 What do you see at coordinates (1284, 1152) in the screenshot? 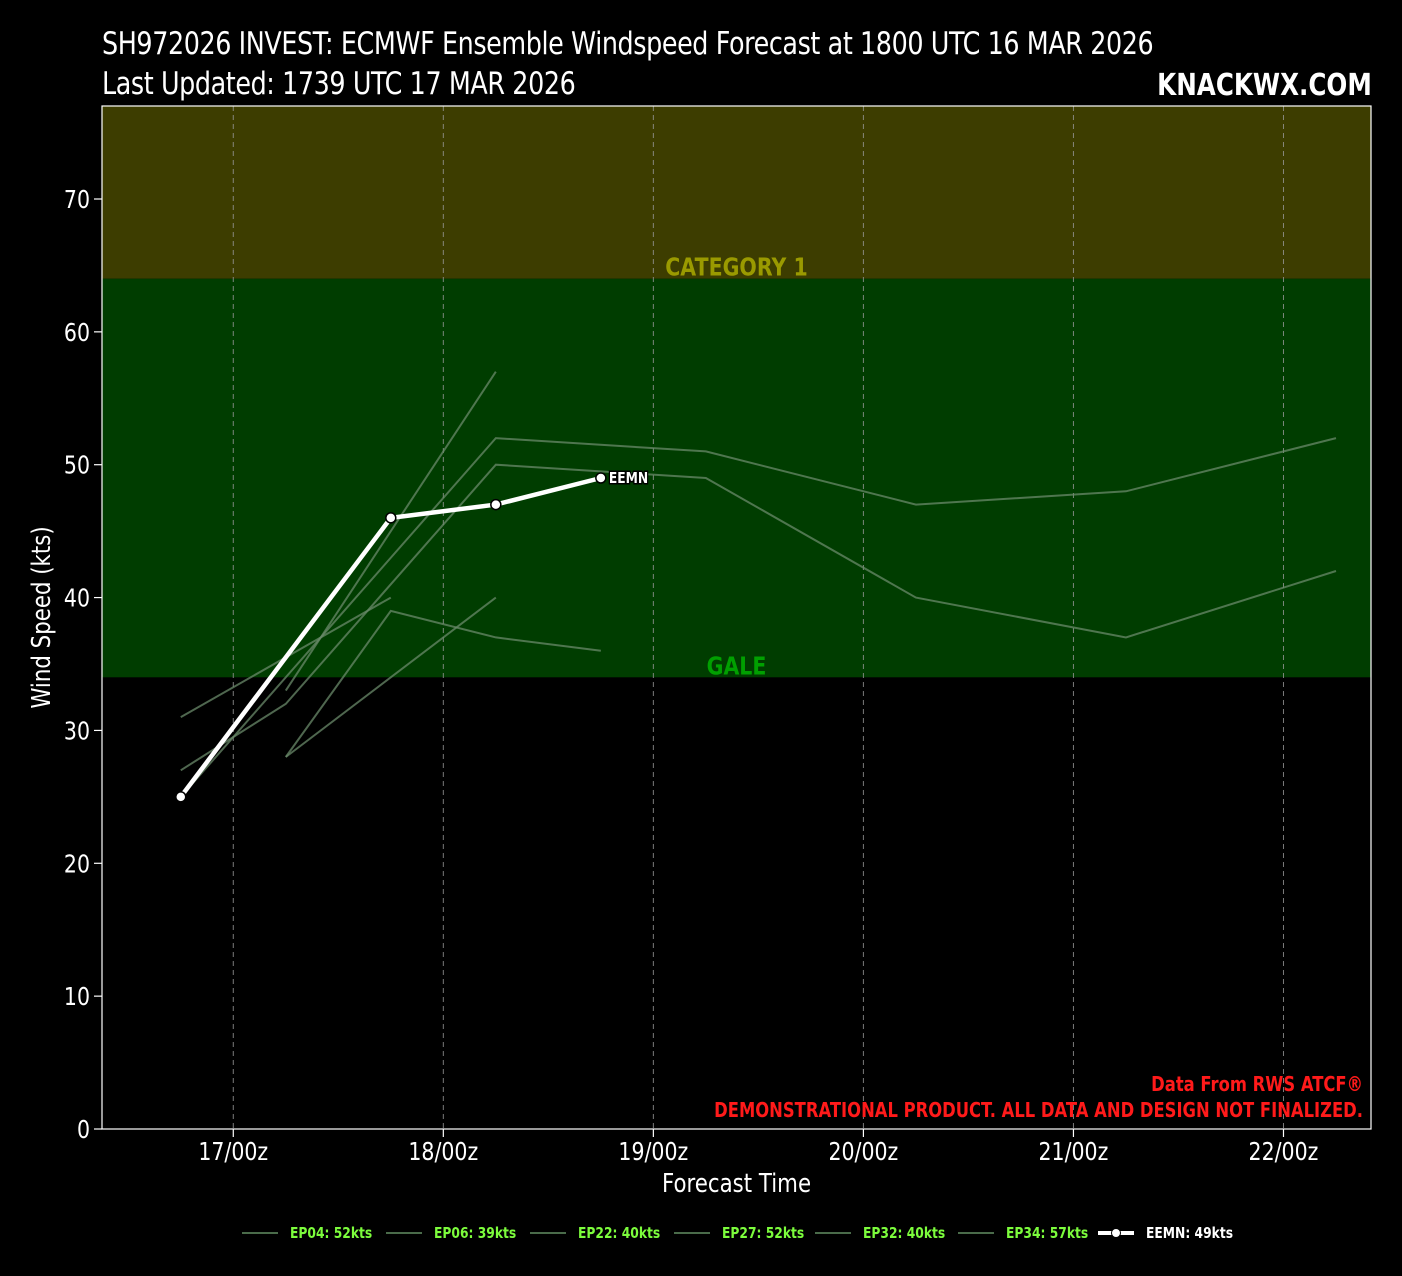
I see `x-tick-label: 22/00z` at bounding box center [1284, 1152].